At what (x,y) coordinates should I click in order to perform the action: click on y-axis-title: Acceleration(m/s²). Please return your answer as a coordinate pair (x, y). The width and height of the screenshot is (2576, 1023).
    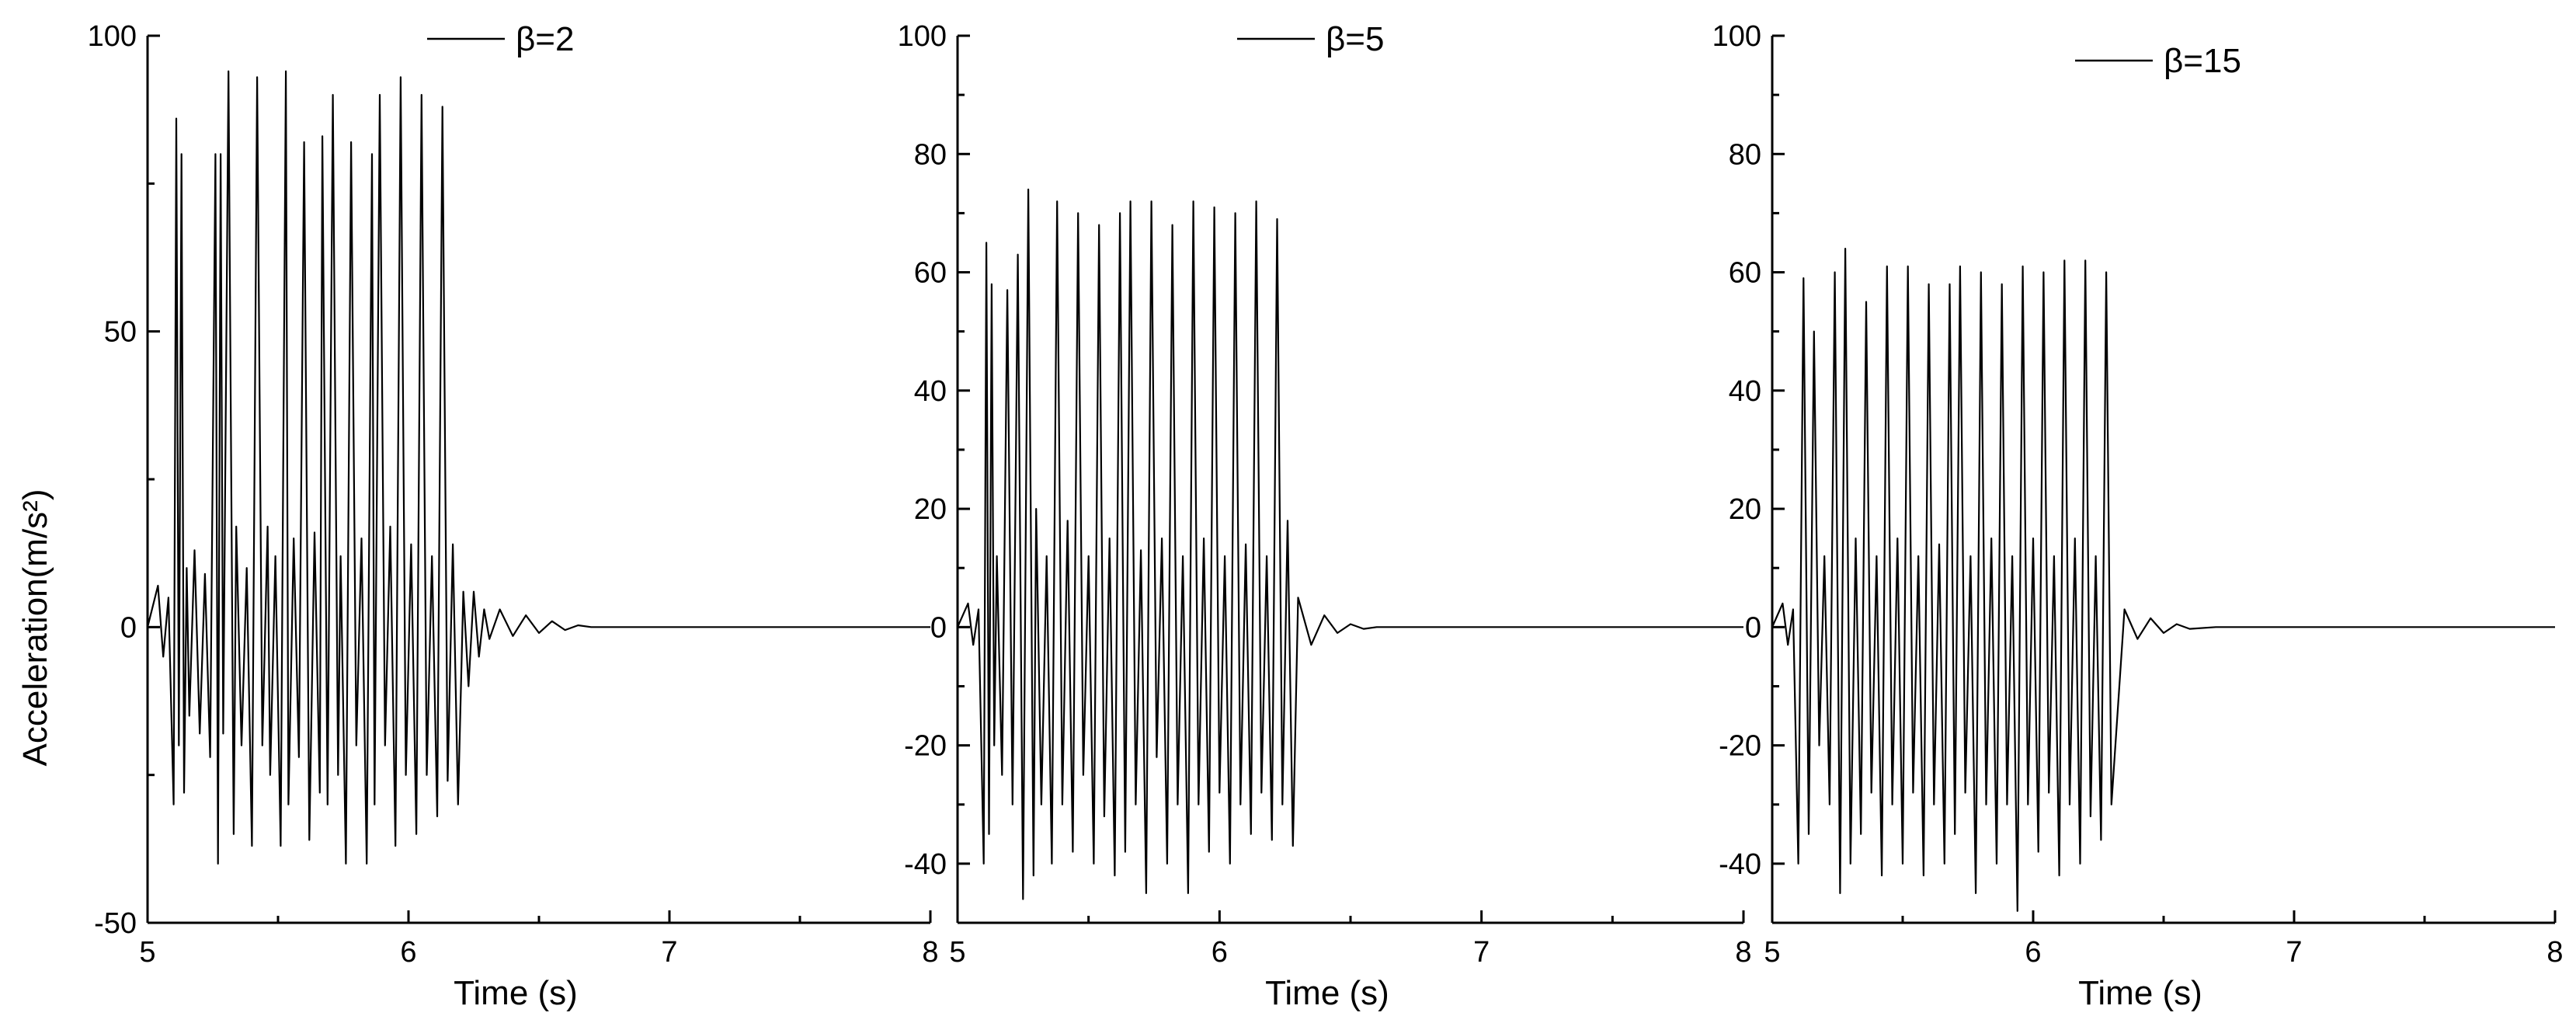
    Looking at the image, I should click on (35, 628).